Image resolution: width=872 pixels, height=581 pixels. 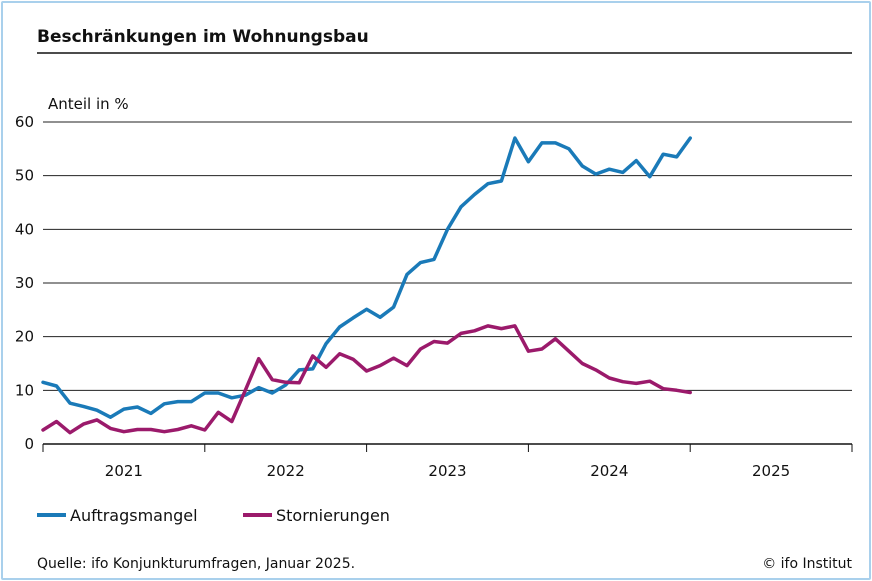 I want to click on y-tick-label: 50, so click(x=24, y=176).